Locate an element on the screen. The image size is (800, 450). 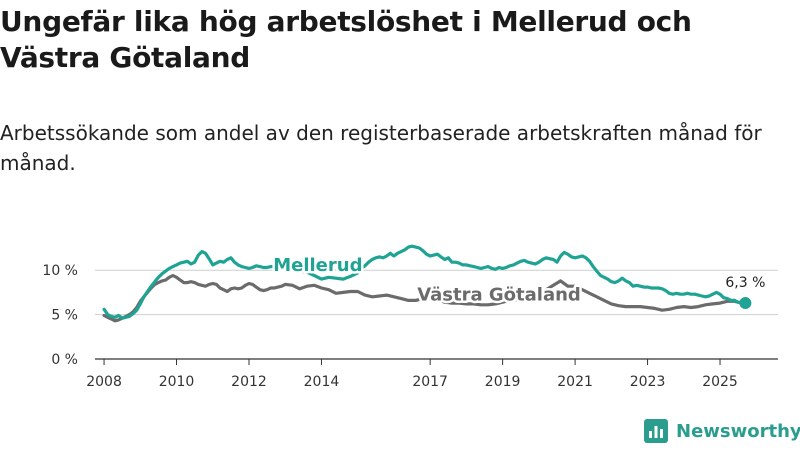
y-tick-label: 5 % is located at coordinates (64, 316).